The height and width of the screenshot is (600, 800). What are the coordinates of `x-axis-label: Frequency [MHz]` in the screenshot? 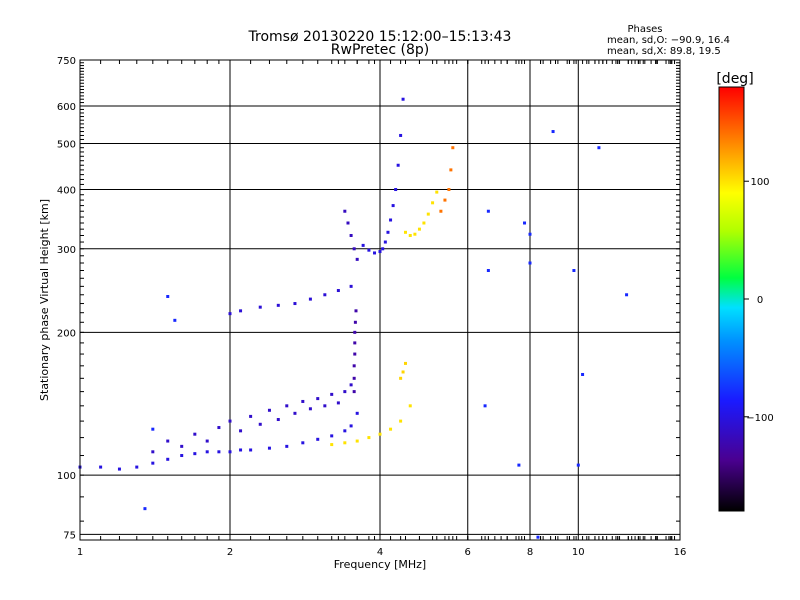 It's located at (380, 564).